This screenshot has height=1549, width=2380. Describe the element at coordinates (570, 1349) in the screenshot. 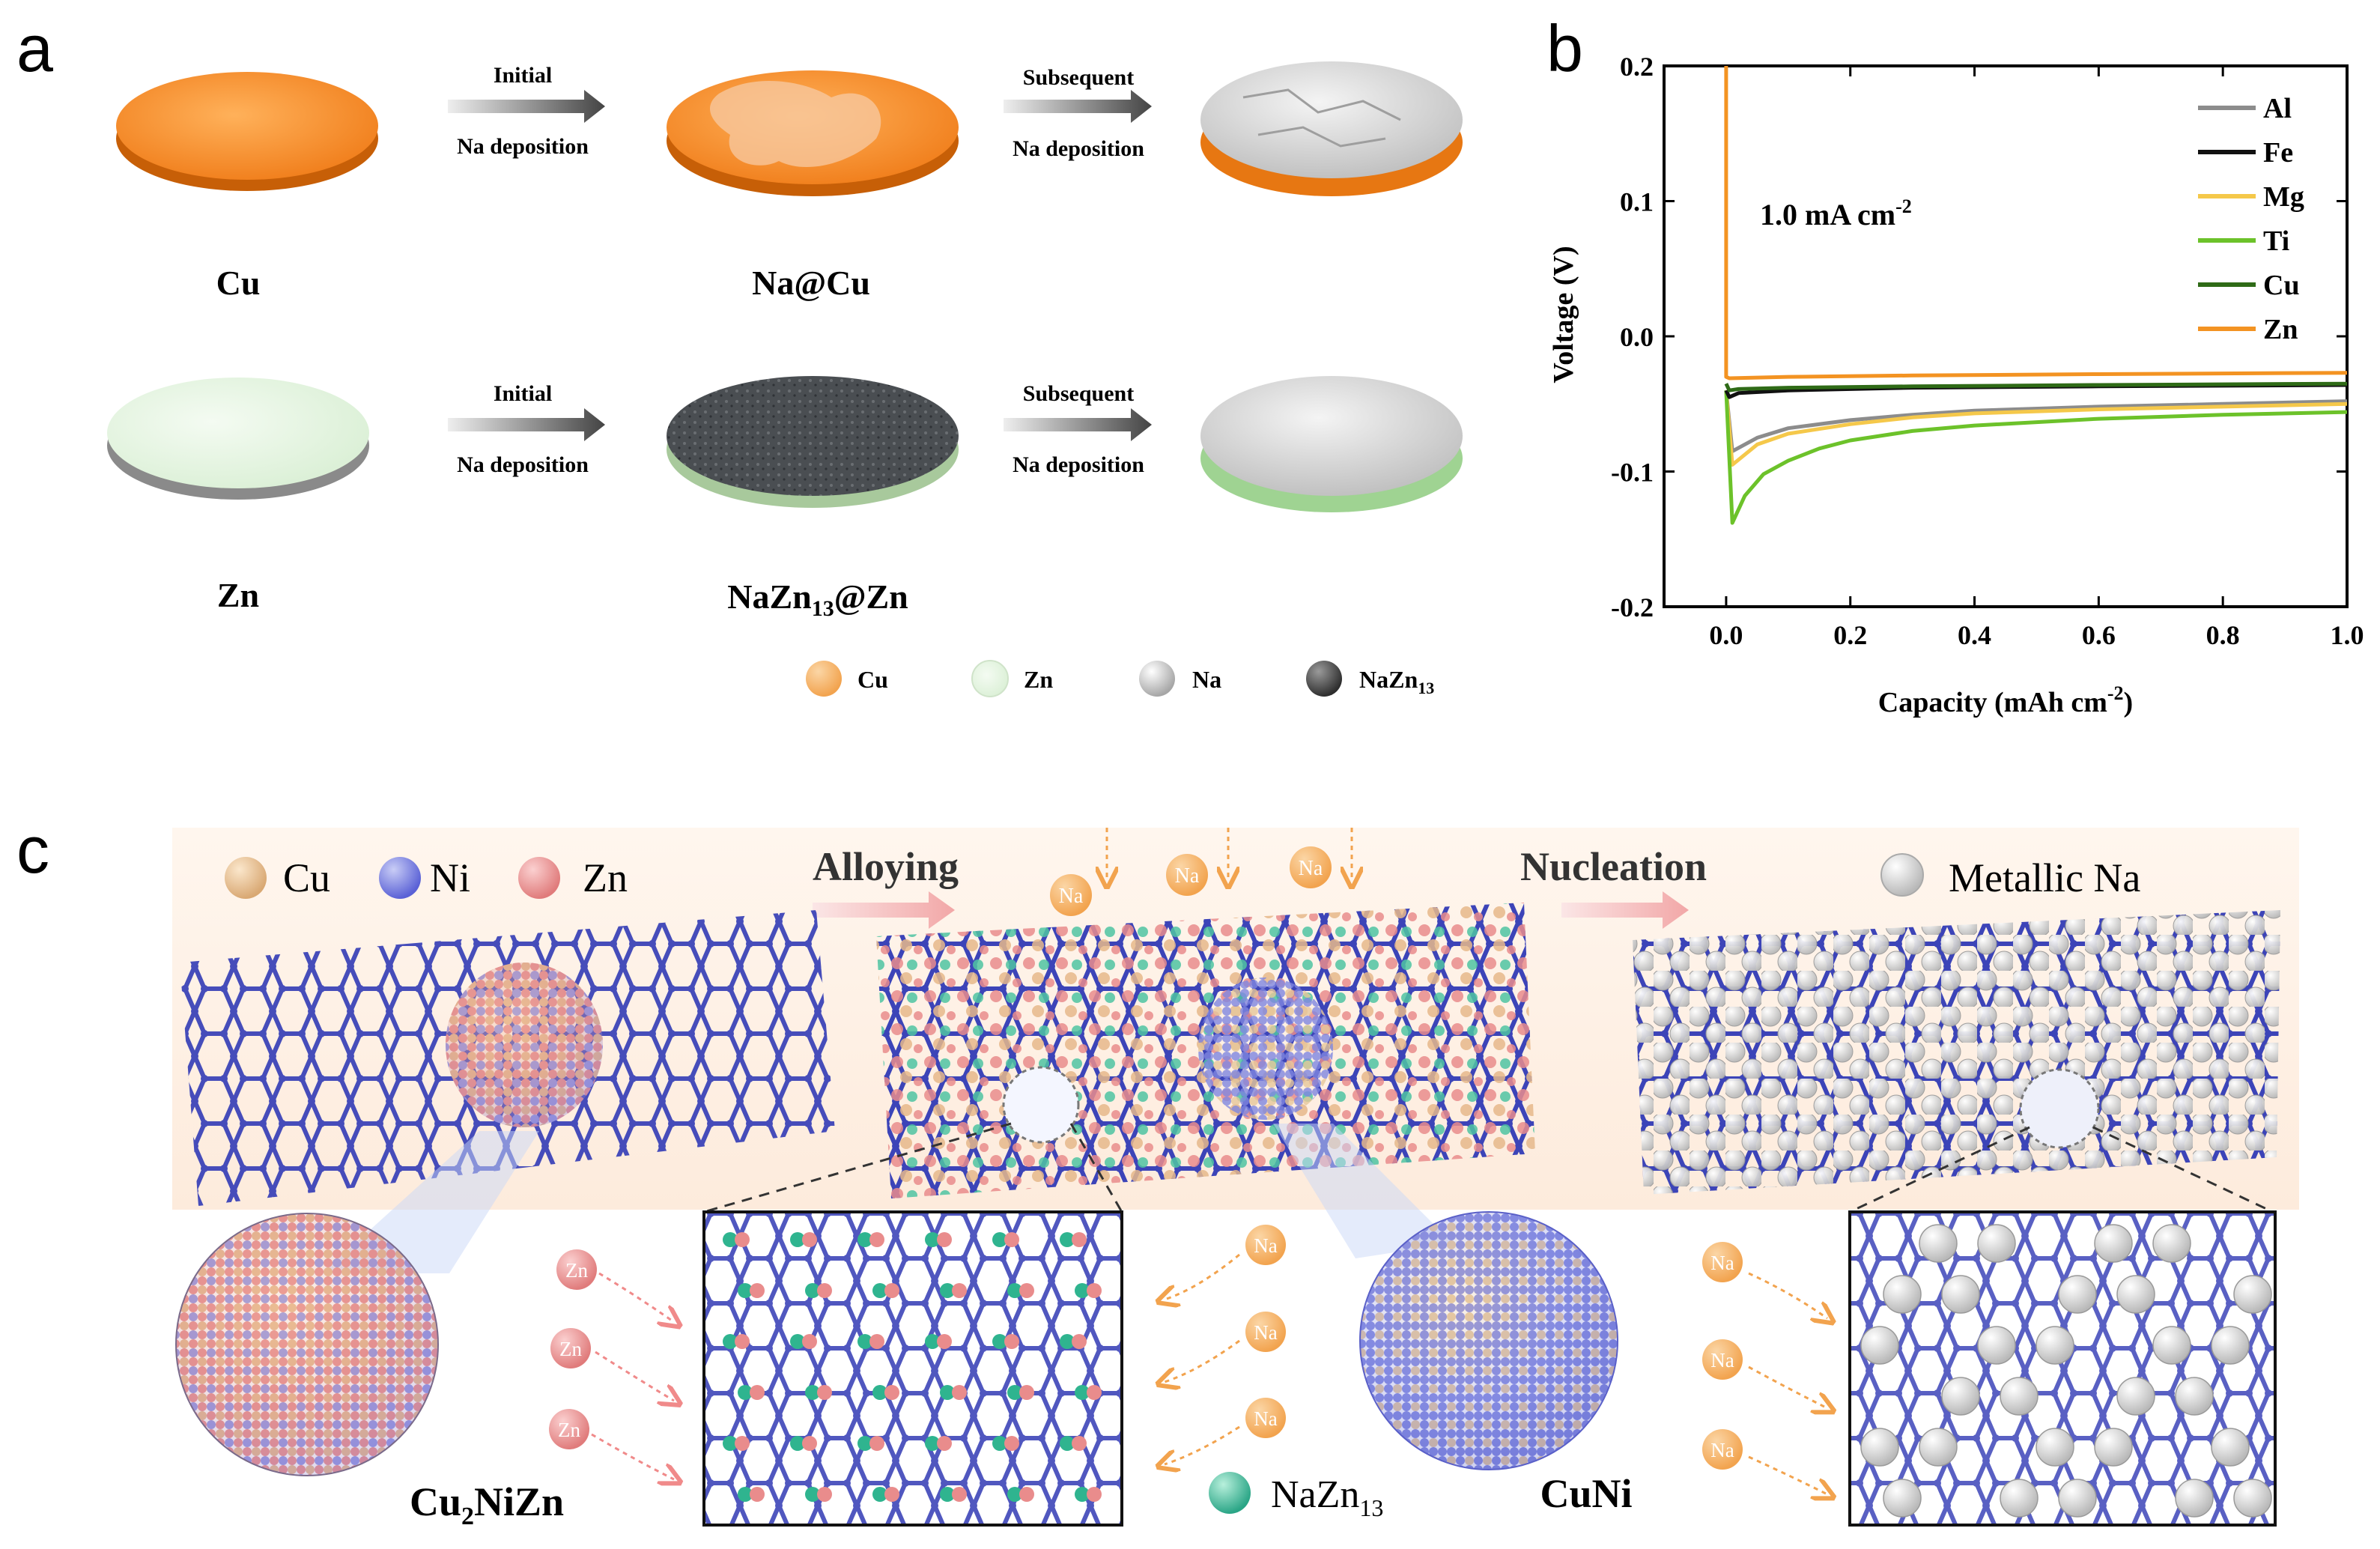

I see `zn-ion-2-label: Zn` at that location.